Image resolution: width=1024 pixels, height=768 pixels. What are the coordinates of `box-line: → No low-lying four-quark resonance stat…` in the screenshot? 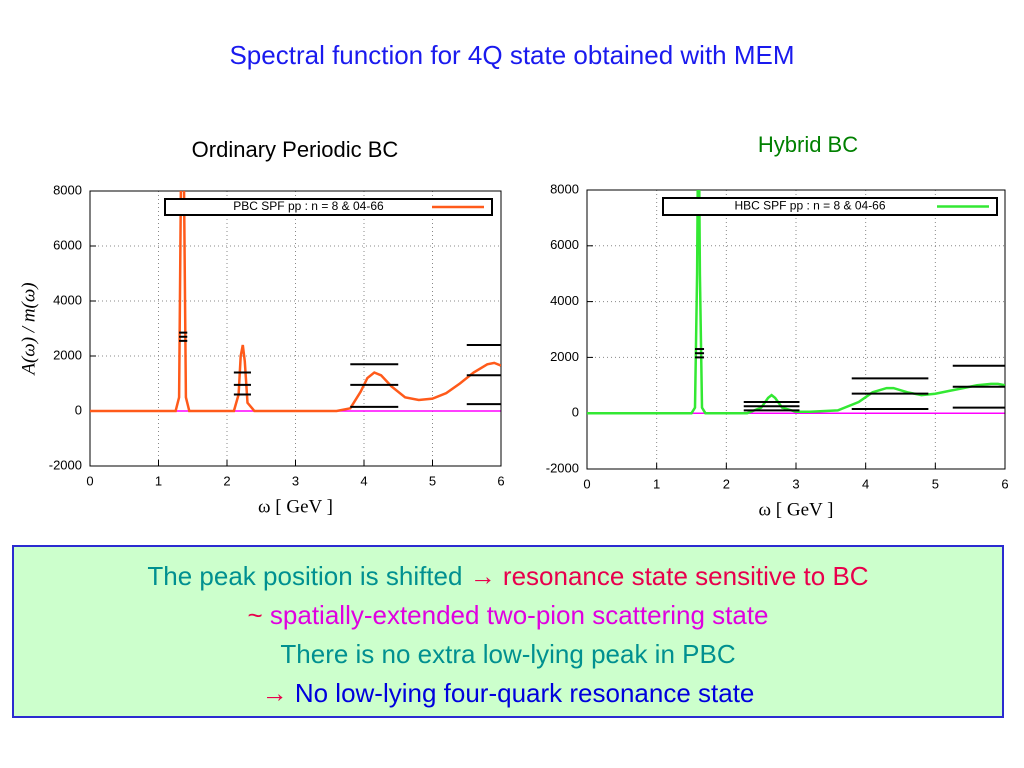 It's located at (508, 693).